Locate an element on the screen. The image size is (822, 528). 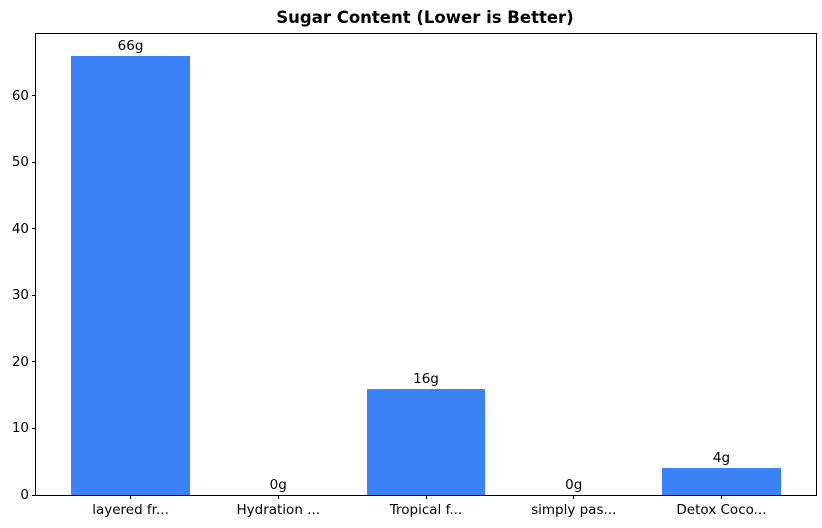
y-axis-tick-label: 30 is located at coordinates (20, 295).